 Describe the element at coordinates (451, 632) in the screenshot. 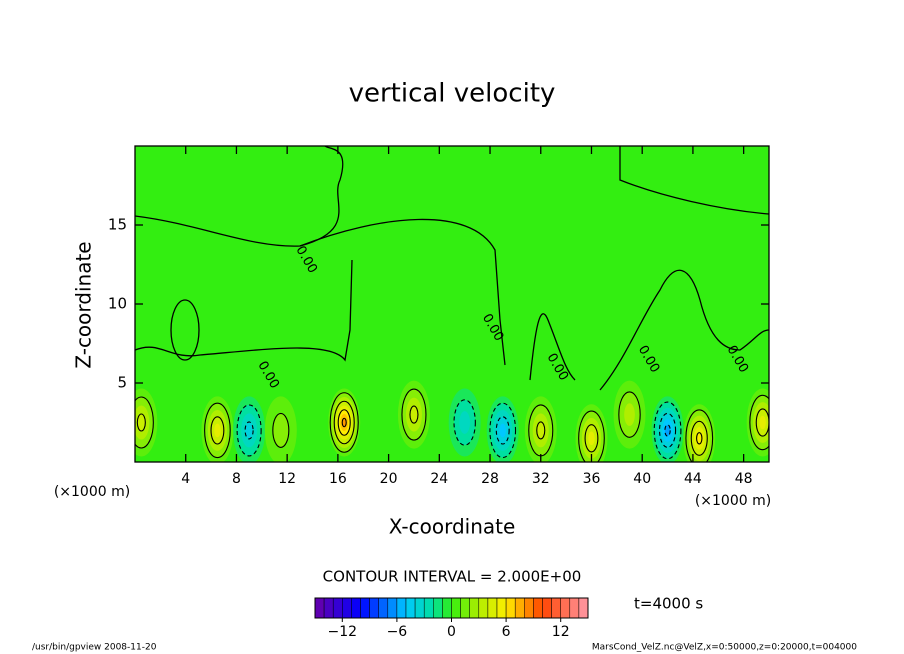

I see `colorbar-tick-label: 0` at that location.